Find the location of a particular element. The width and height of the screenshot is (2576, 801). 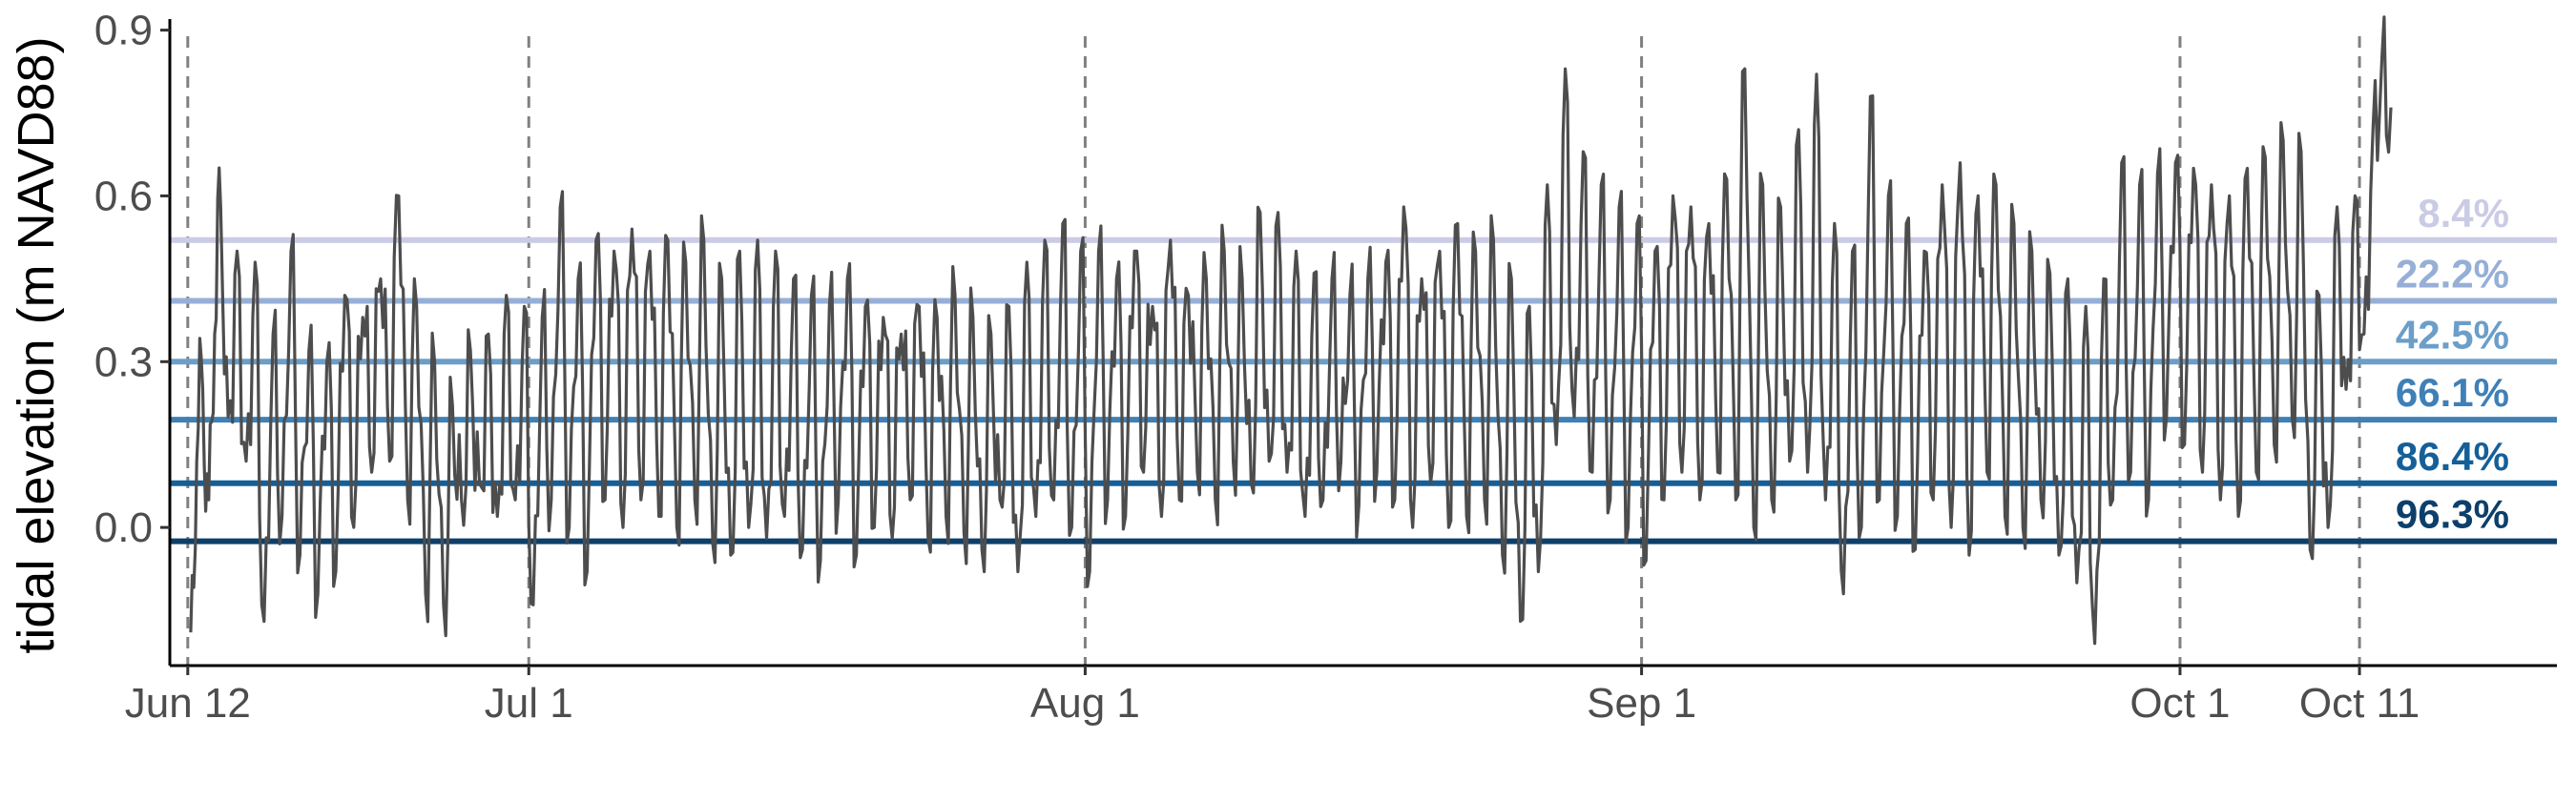

y-ticks: 0.0 0.3 0.6 0.9 is located at coordinates (132, 279).